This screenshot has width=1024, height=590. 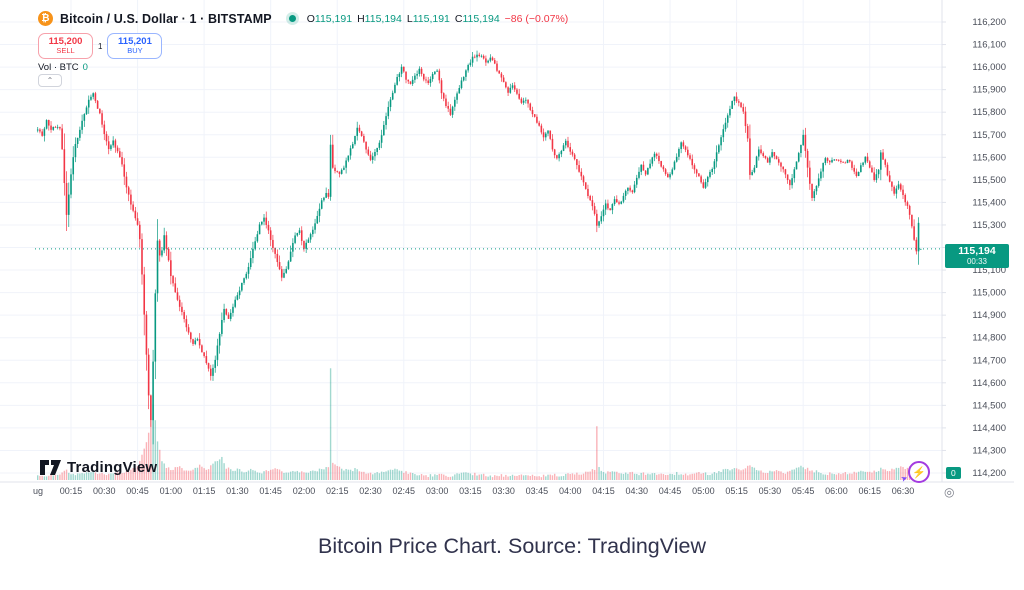 I want to click on image-caption: Bitcoin Price Chart. Source: TradingView, so click(x=512, y=546).